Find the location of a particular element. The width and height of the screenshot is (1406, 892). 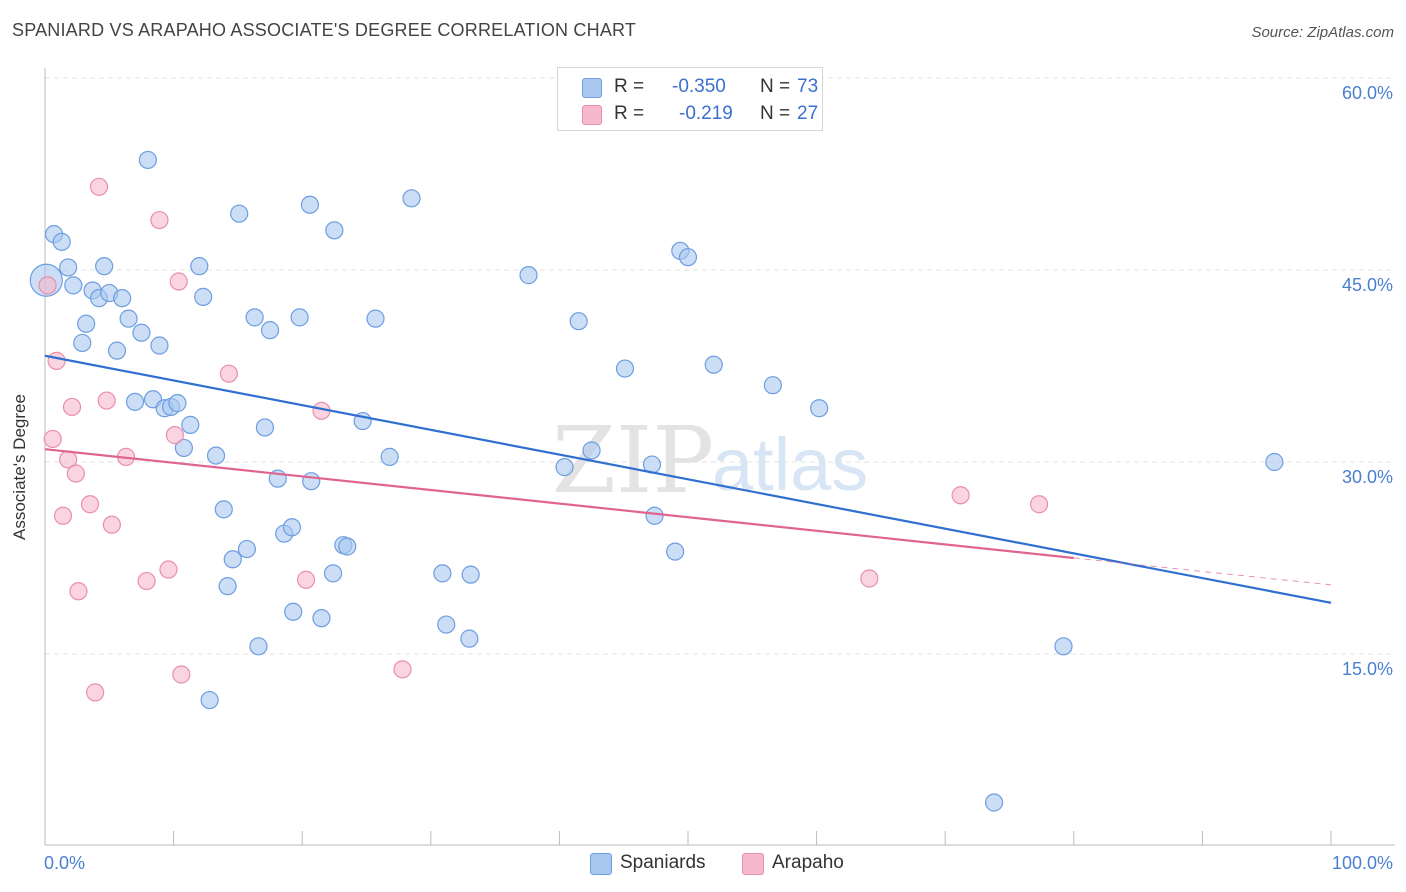

x-tick-label: 100.0% is located at coordinates (1362, 863).